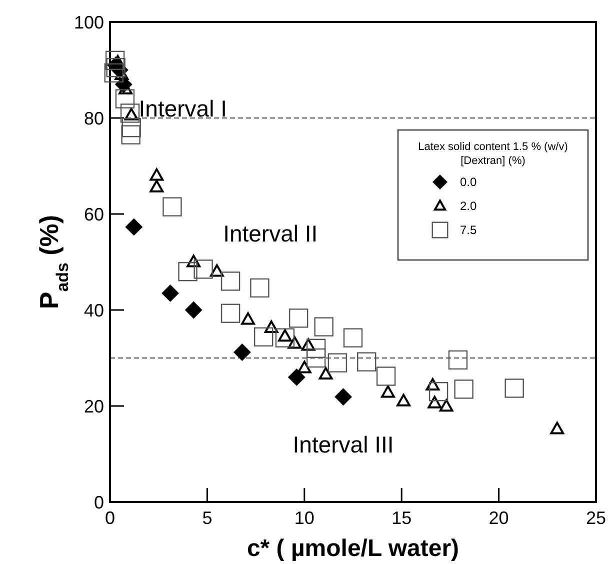  Describe the element at coordinates (402, 518) in the screenshot. I see `x-tick-label: 15` at that location.